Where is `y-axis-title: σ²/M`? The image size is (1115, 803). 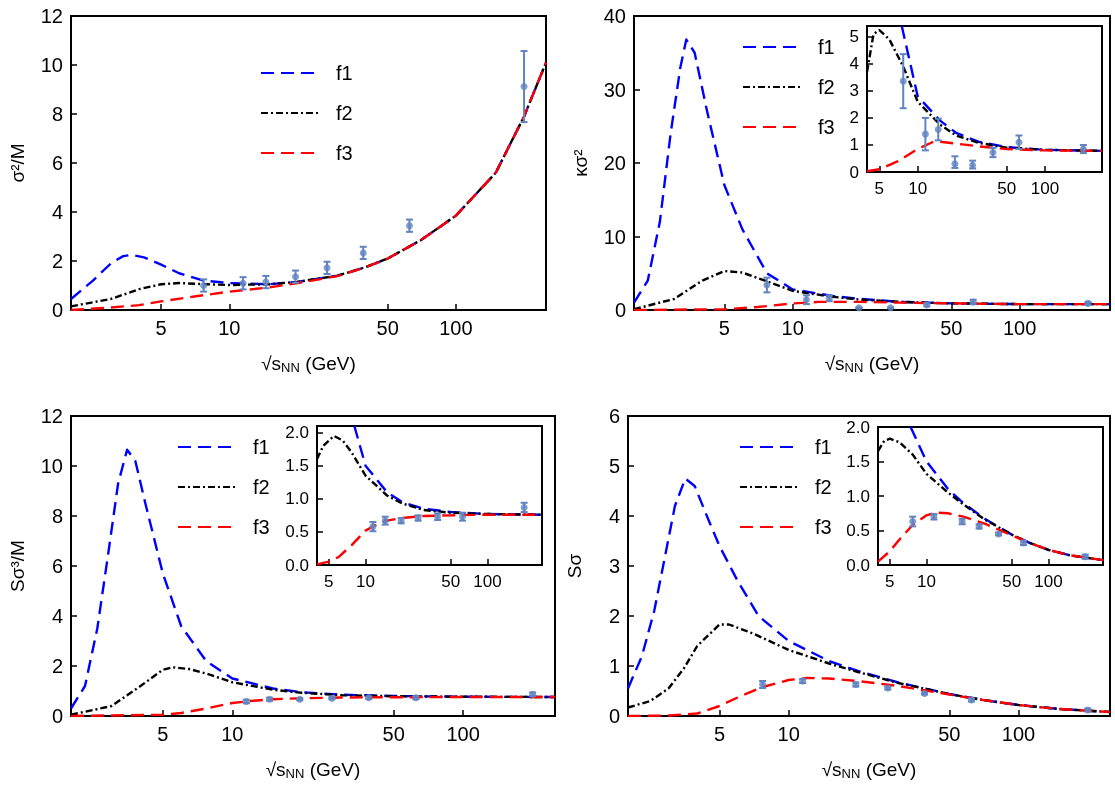
y-axis-title: σ²/M is located at coordinates (17, 163).